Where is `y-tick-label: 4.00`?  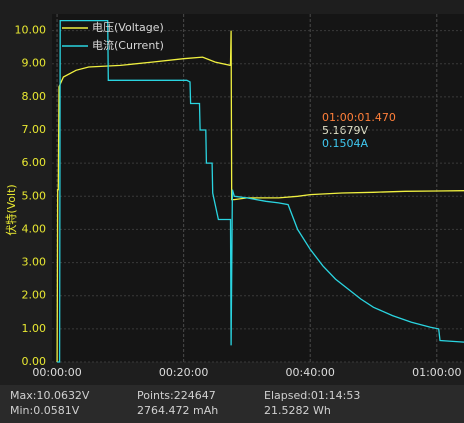
y-tick-label: 4.00 is located at coordinates (34, 228).